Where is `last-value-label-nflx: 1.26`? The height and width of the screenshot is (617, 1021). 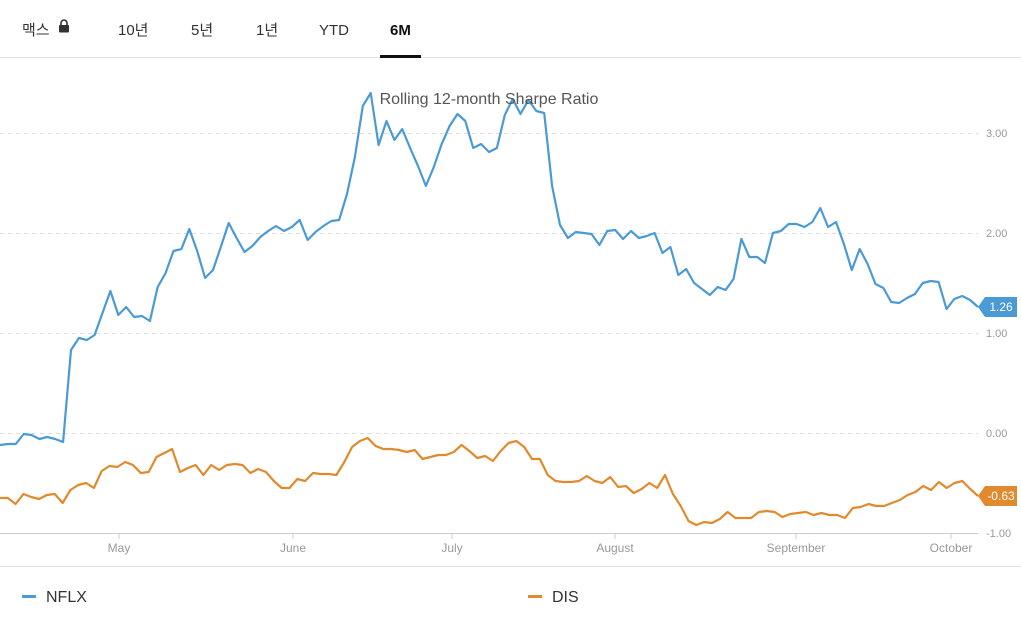 last-value-label-nflx: 1.26 is located at coordinates (997, 307).